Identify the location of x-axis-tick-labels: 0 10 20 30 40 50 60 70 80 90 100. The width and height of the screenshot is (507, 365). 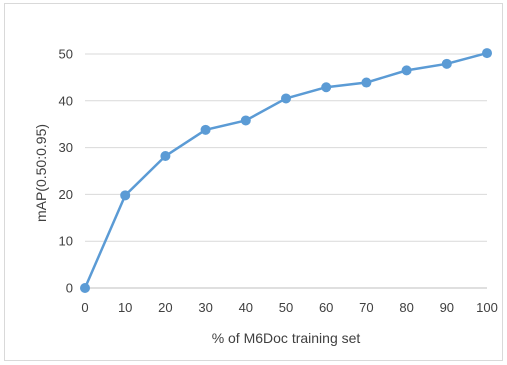
(289, 307).